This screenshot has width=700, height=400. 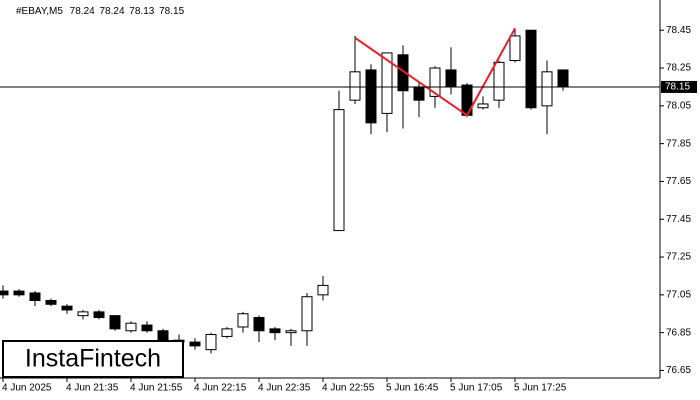 What do you see at coordinates (220, 388) in the screenshot?
I see `x-tick-label: 4 Jun 22:15` at bounding box center [220, 388].